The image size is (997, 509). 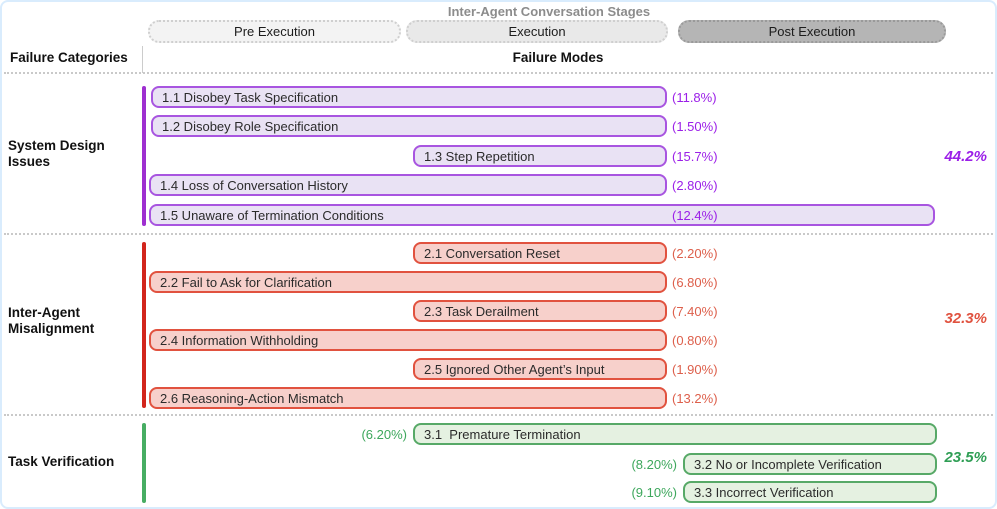 What do you see at coordinates (695, 253) in the screenshot?
I see `failure-mode-pct-2-1: (2.20%)` at bounding box center [695, 253].